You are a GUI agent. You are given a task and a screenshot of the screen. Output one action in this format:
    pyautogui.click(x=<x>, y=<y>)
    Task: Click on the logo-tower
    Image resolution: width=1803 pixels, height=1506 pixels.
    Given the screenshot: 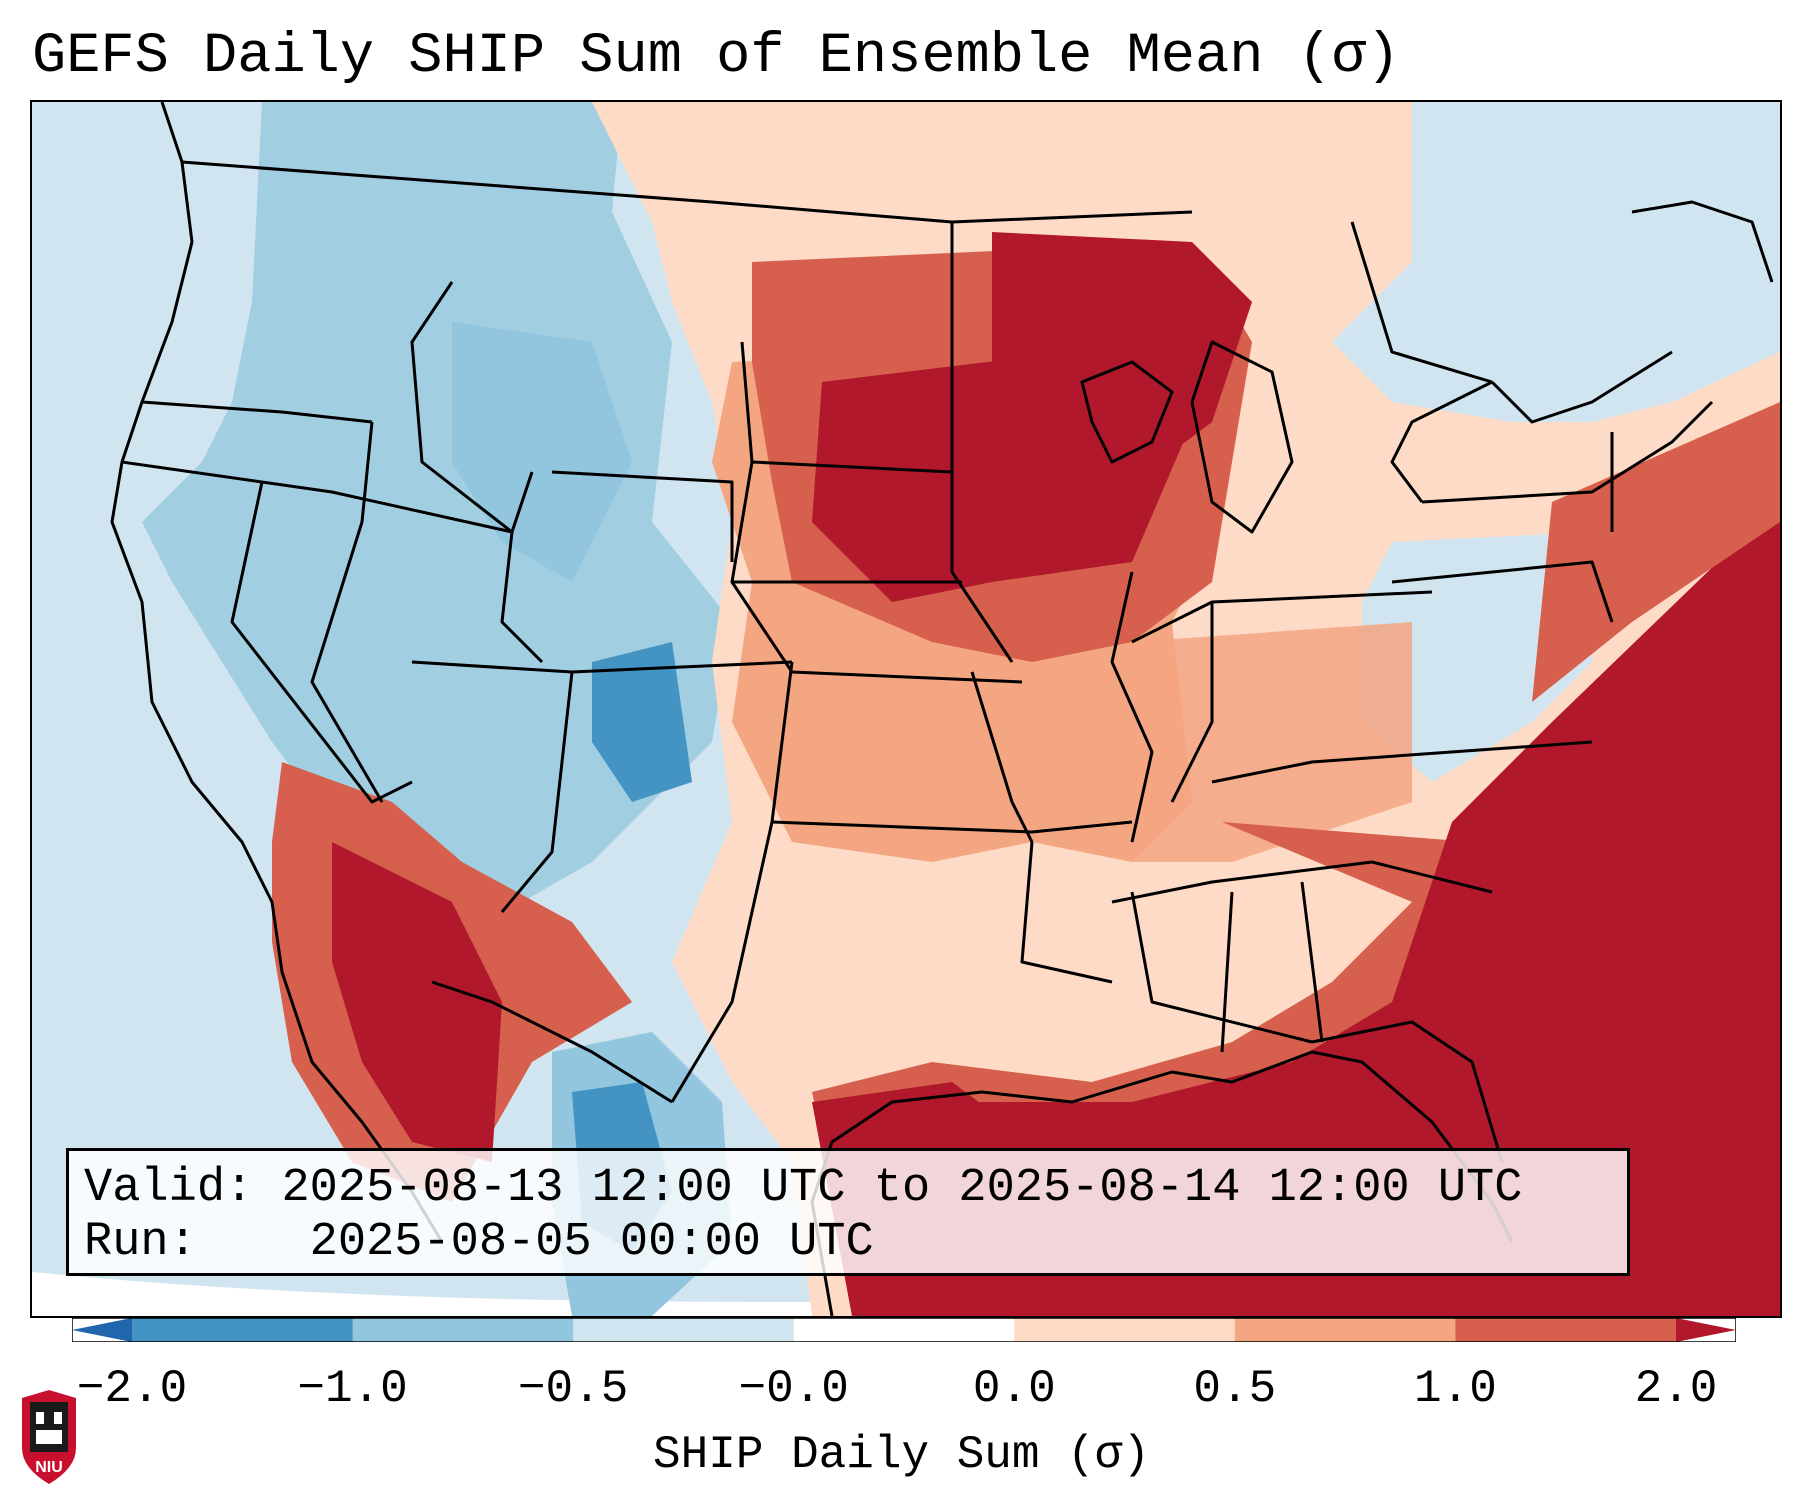 What is the action you would take?
    pyautogui.click(x=49, y=1427)
    